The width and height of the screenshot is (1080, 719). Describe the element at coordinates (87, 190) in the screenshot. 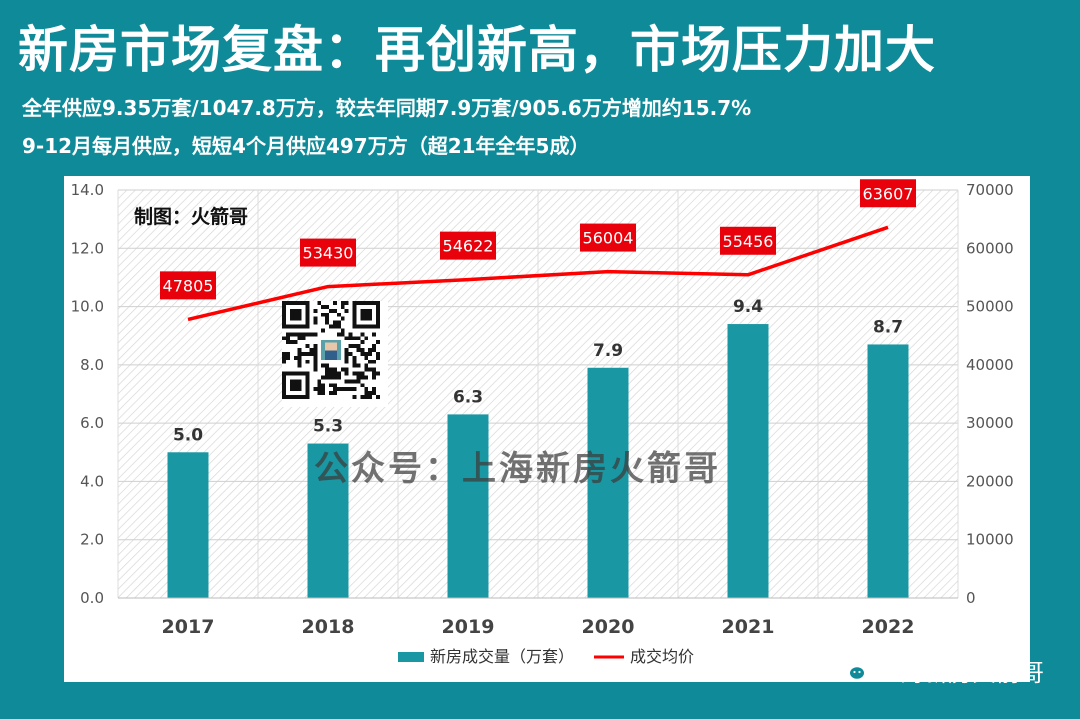

I see `left-axis-tick-label: 14.0` at that location.